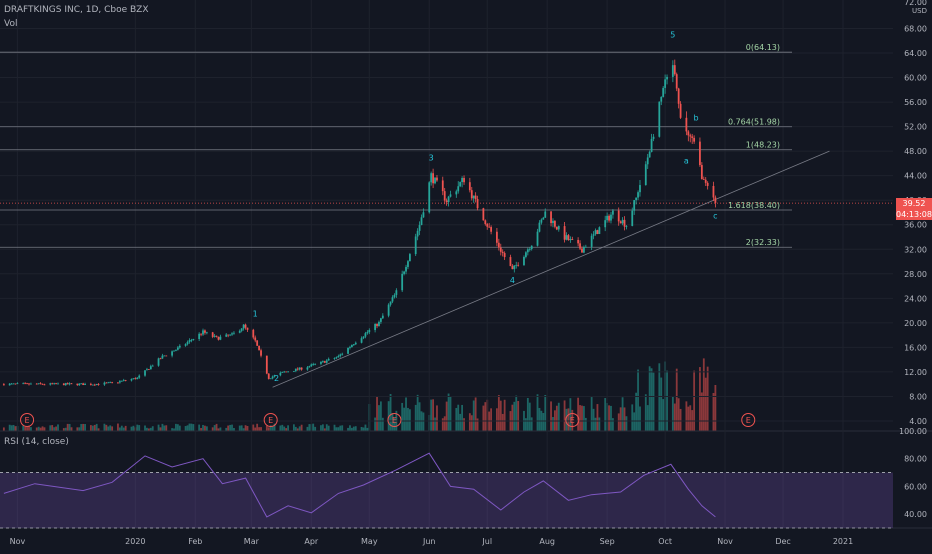 This screenshot has height=554, width=932. Describe the element at coordinates (915, 249) in the screenshot. I see `price-tick-label: 32.00` at that location.